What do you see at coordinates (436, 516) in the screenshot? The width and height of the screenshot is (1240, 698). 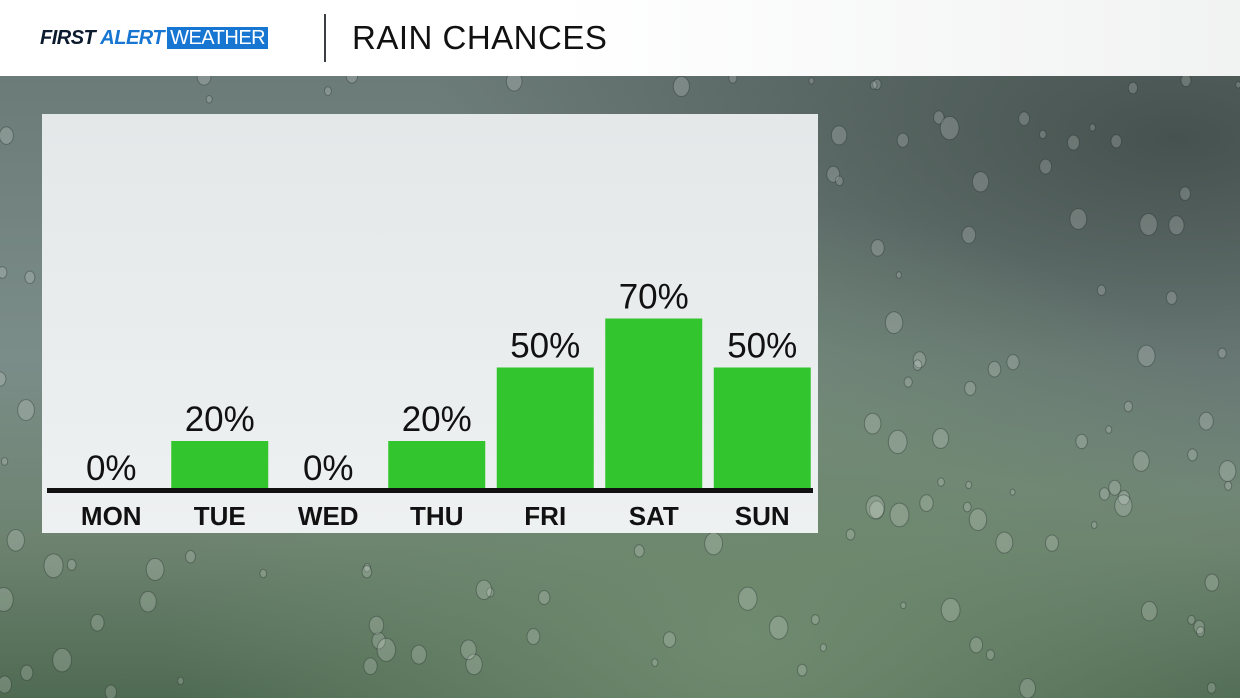 I see `category-label-thu: THU` at bounding box center [436, 516].